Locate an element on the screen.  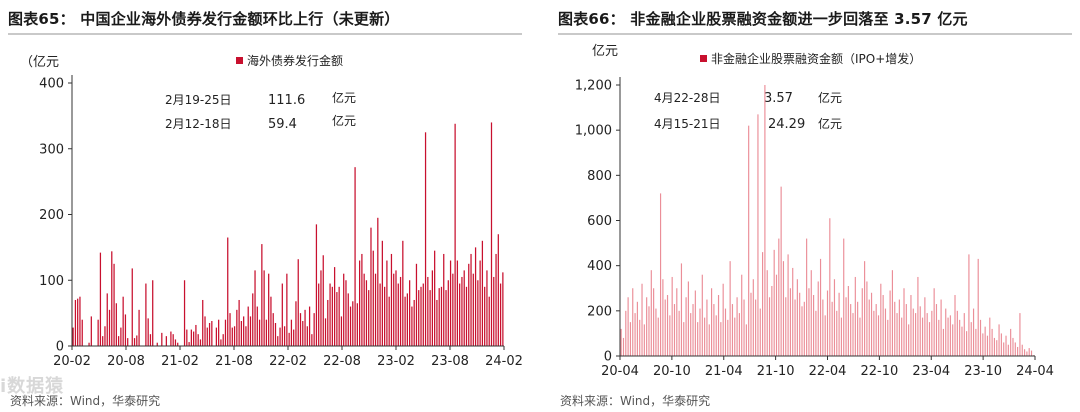
x-tick-label: 23-10 is located at coordinates (983, 371).